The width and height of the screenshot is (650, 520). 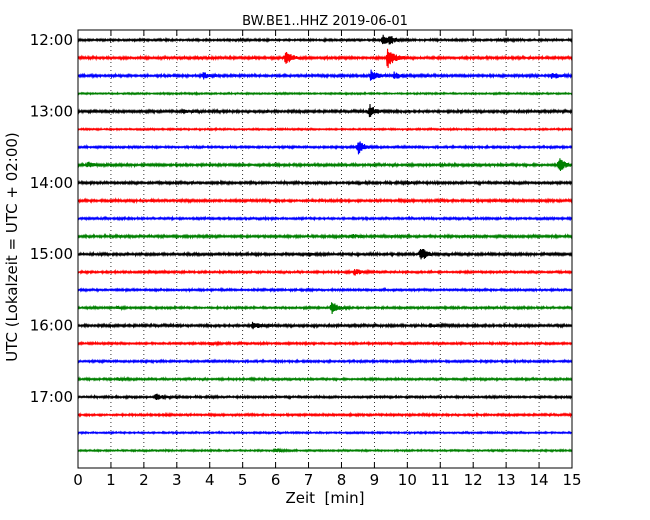 What do you see at coordinates (51, 183) in the screenshot?
I see `y-tick-label: 14:00` at bounding box center [51, 183].